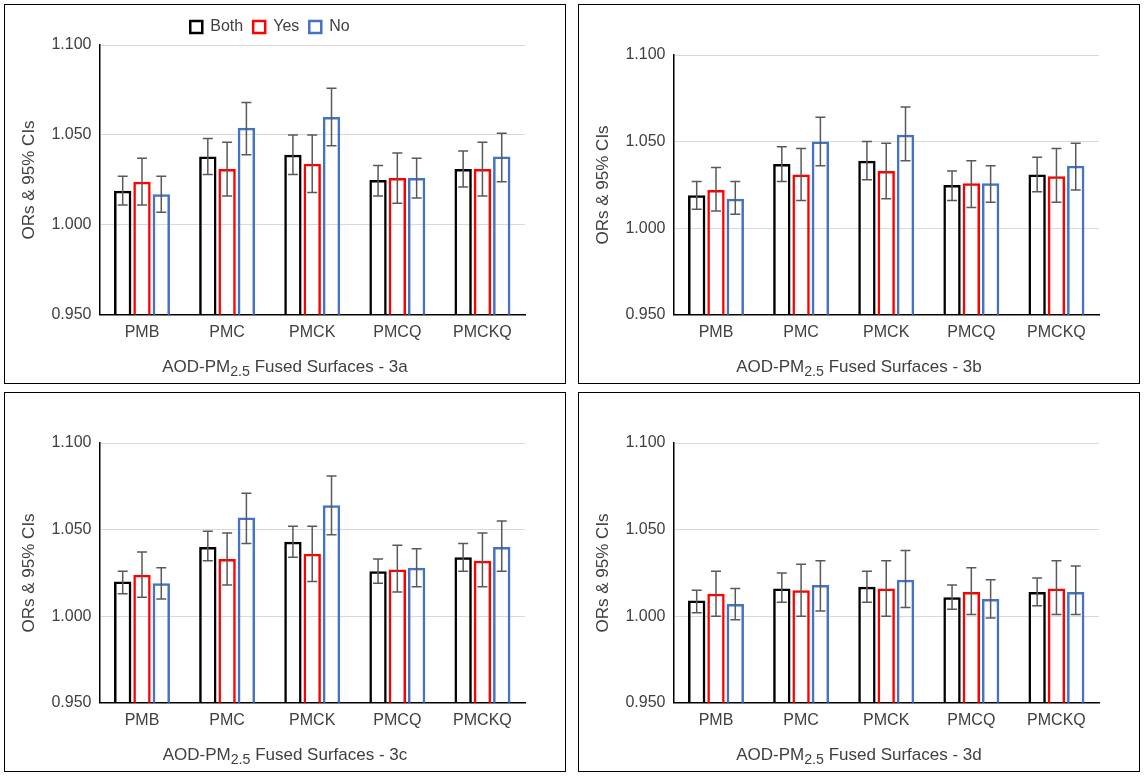 Image resolution: width=1148 pixels, height=780 pixels. I want to click on legend-label: Both, so click(227, 26).